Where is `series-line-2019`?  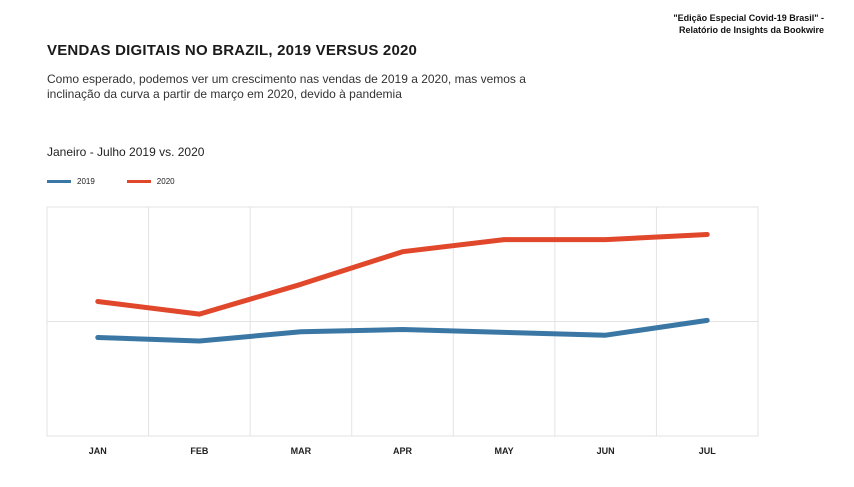 series-line-2019 is located at coordinates (402, 330).